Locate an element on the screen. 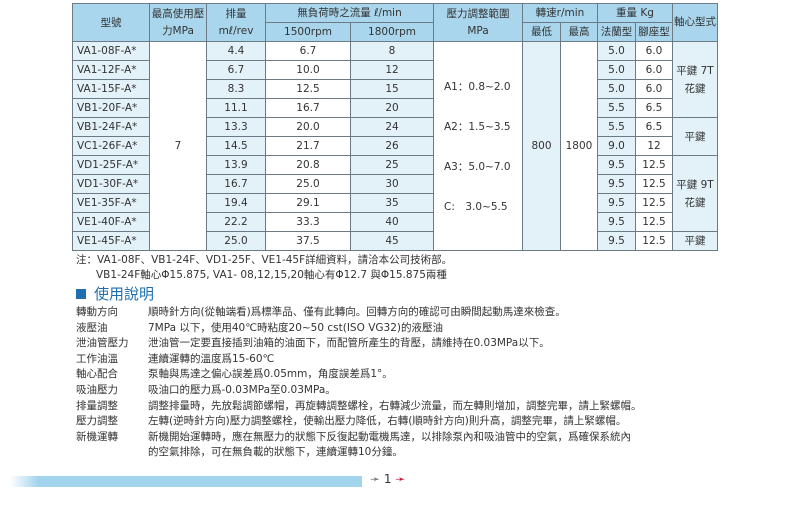  cell-foot-weight: 12 is located at coordinates (654, 146).